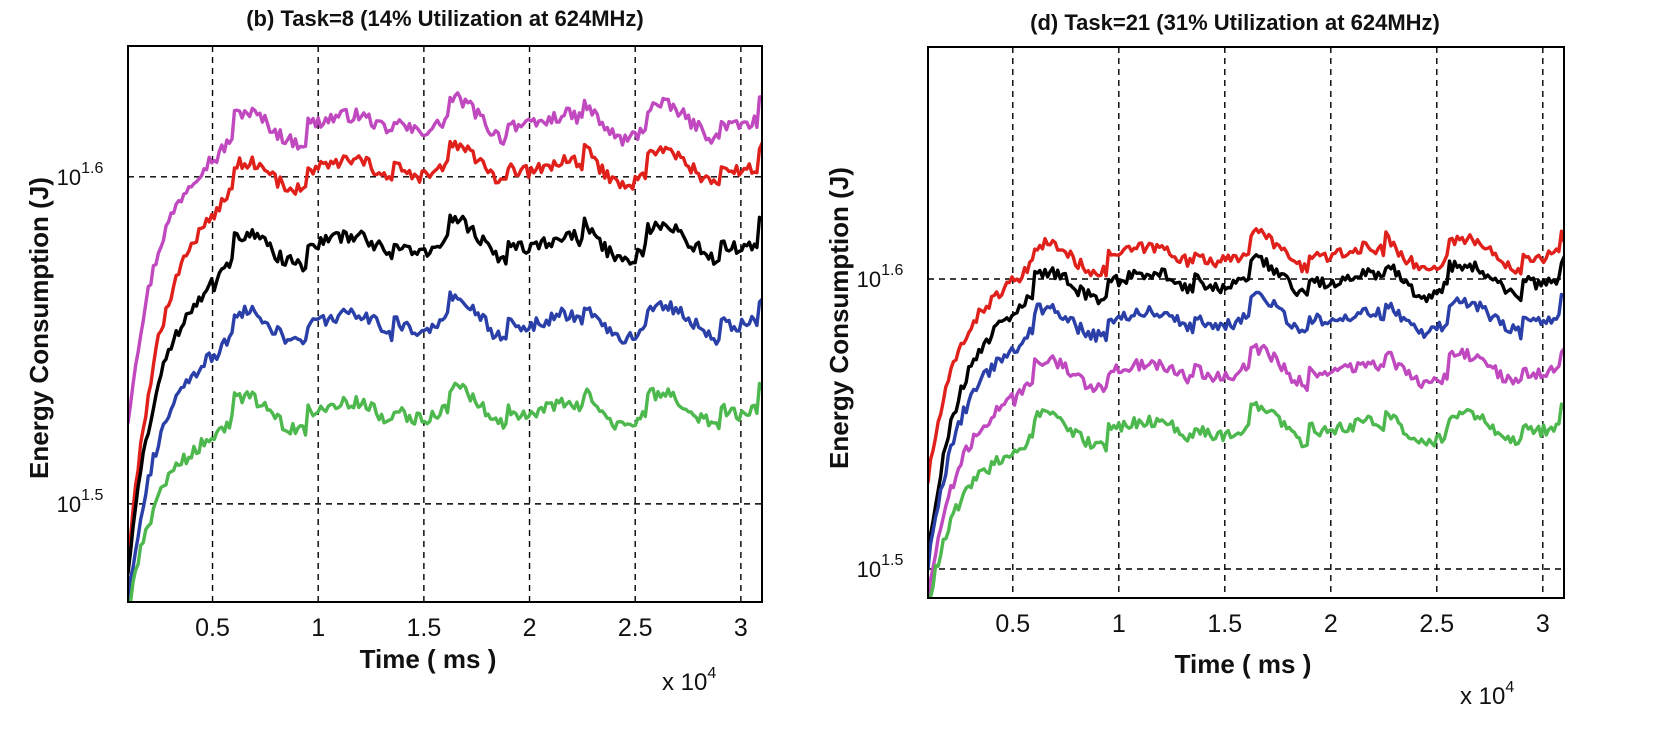  I want to click on series-line-magenta, so click(1246, 470).